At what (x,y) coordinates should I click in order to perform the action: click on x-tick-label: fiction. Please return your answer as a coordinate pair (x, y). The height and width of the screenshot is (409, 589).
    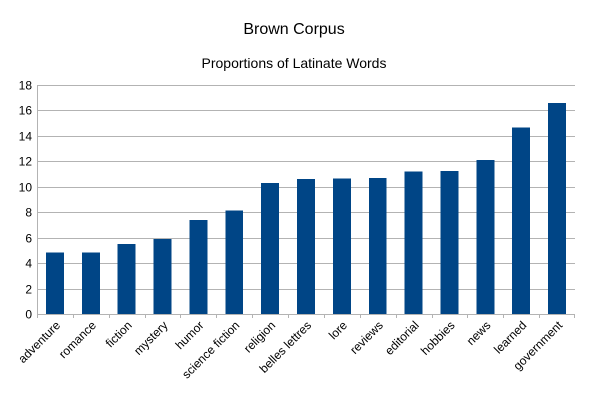
    Looking at the image, I should click on (119, 334).